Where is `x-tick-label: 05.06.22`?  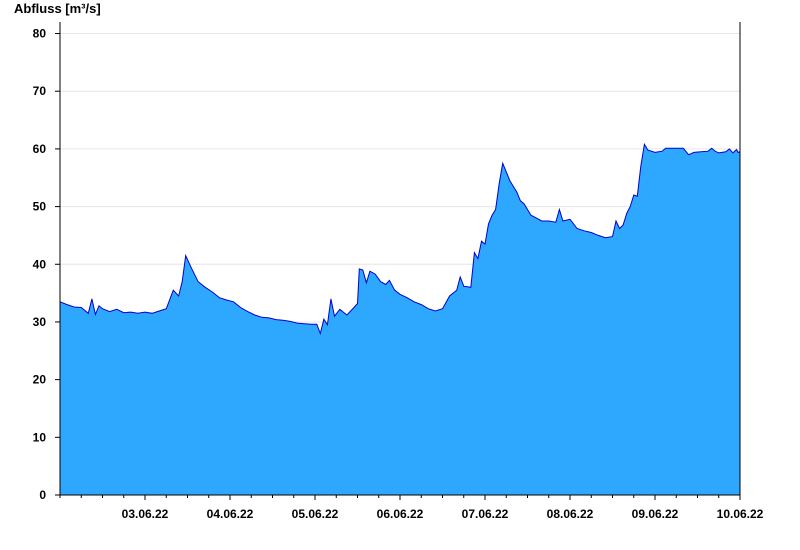
x-tick-label: 05.06.22 is located at coordinates (315, 514).